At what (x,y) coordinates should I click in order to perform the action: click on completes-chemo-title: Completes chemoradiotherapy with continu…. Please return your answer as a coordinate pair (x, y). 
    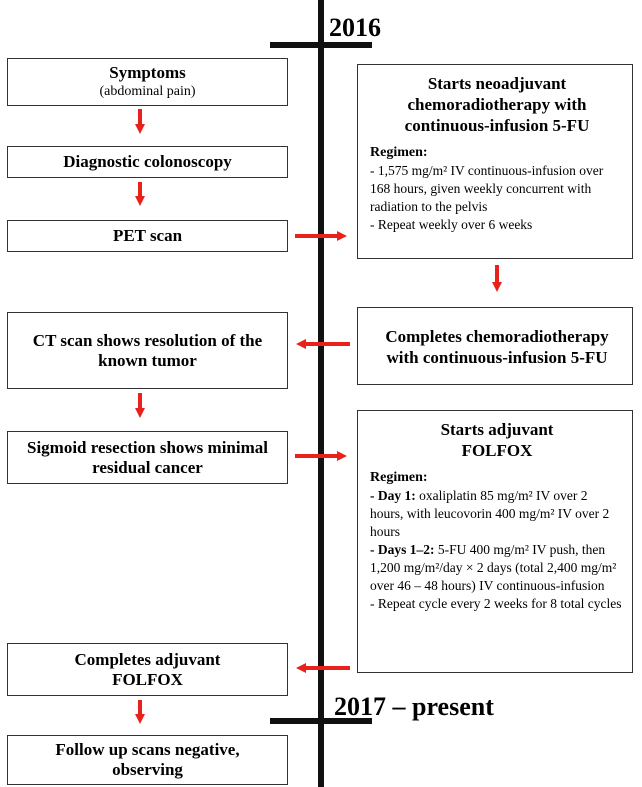
    Looking at the image, I should click on (497, 347).